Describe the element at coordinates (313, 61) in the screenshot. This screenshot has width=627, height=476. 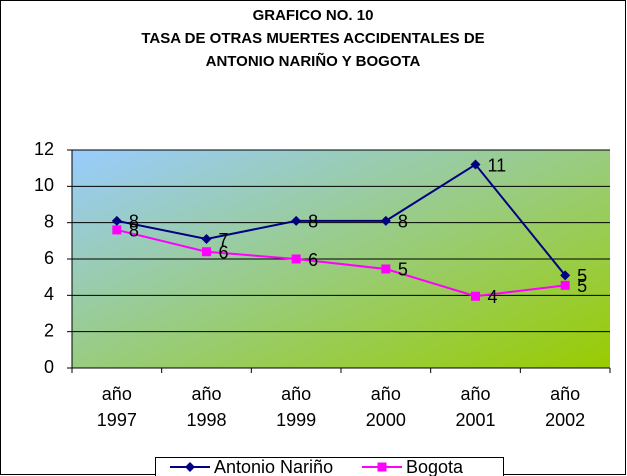
I see `chart-title: ANTONIO NARIÑO Y BOGOTA` at that location.